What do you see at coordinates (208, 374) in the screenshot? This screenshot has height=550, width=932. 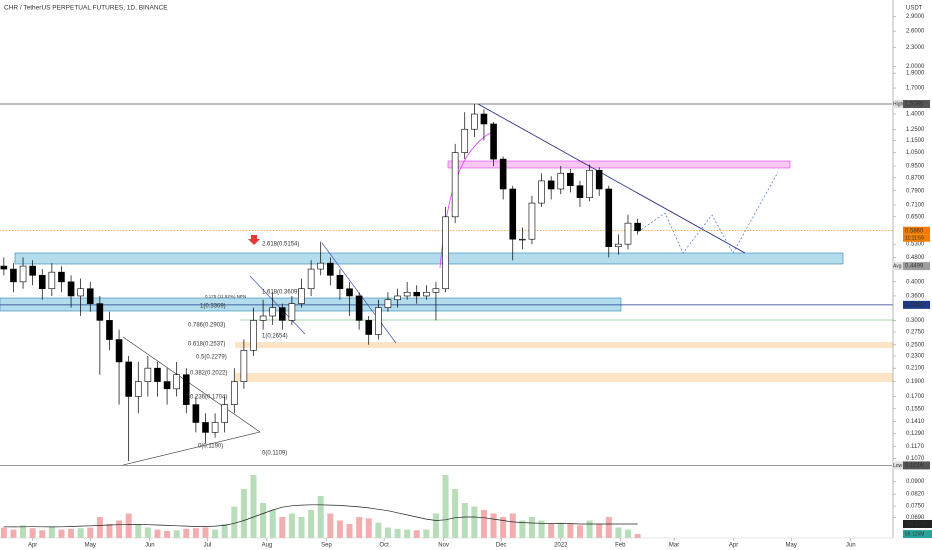 I see `fib-label: 0.382(0.2022)` at bounding box center [208, 374].